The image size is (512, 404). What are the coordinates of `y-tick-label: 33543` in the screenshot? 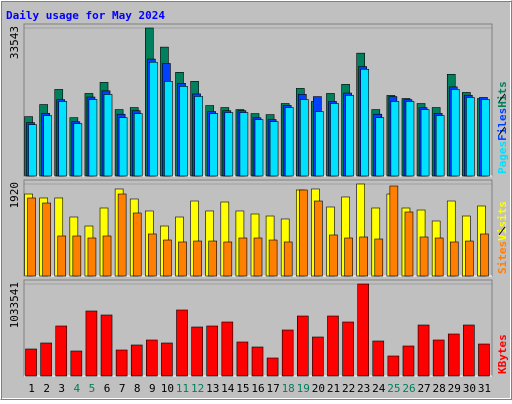 It's located at (14, 42).